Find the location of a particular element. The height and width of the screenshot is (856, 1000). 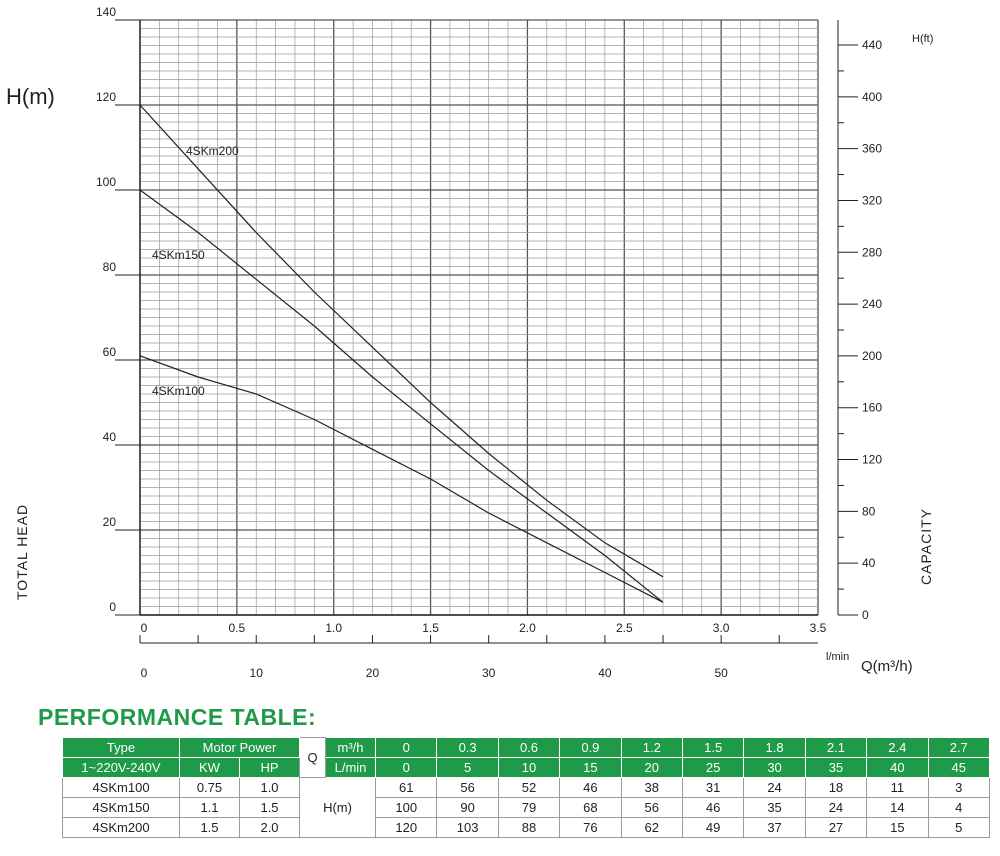

model-cell: 4SKm150 is located at coordinates (121, 807).